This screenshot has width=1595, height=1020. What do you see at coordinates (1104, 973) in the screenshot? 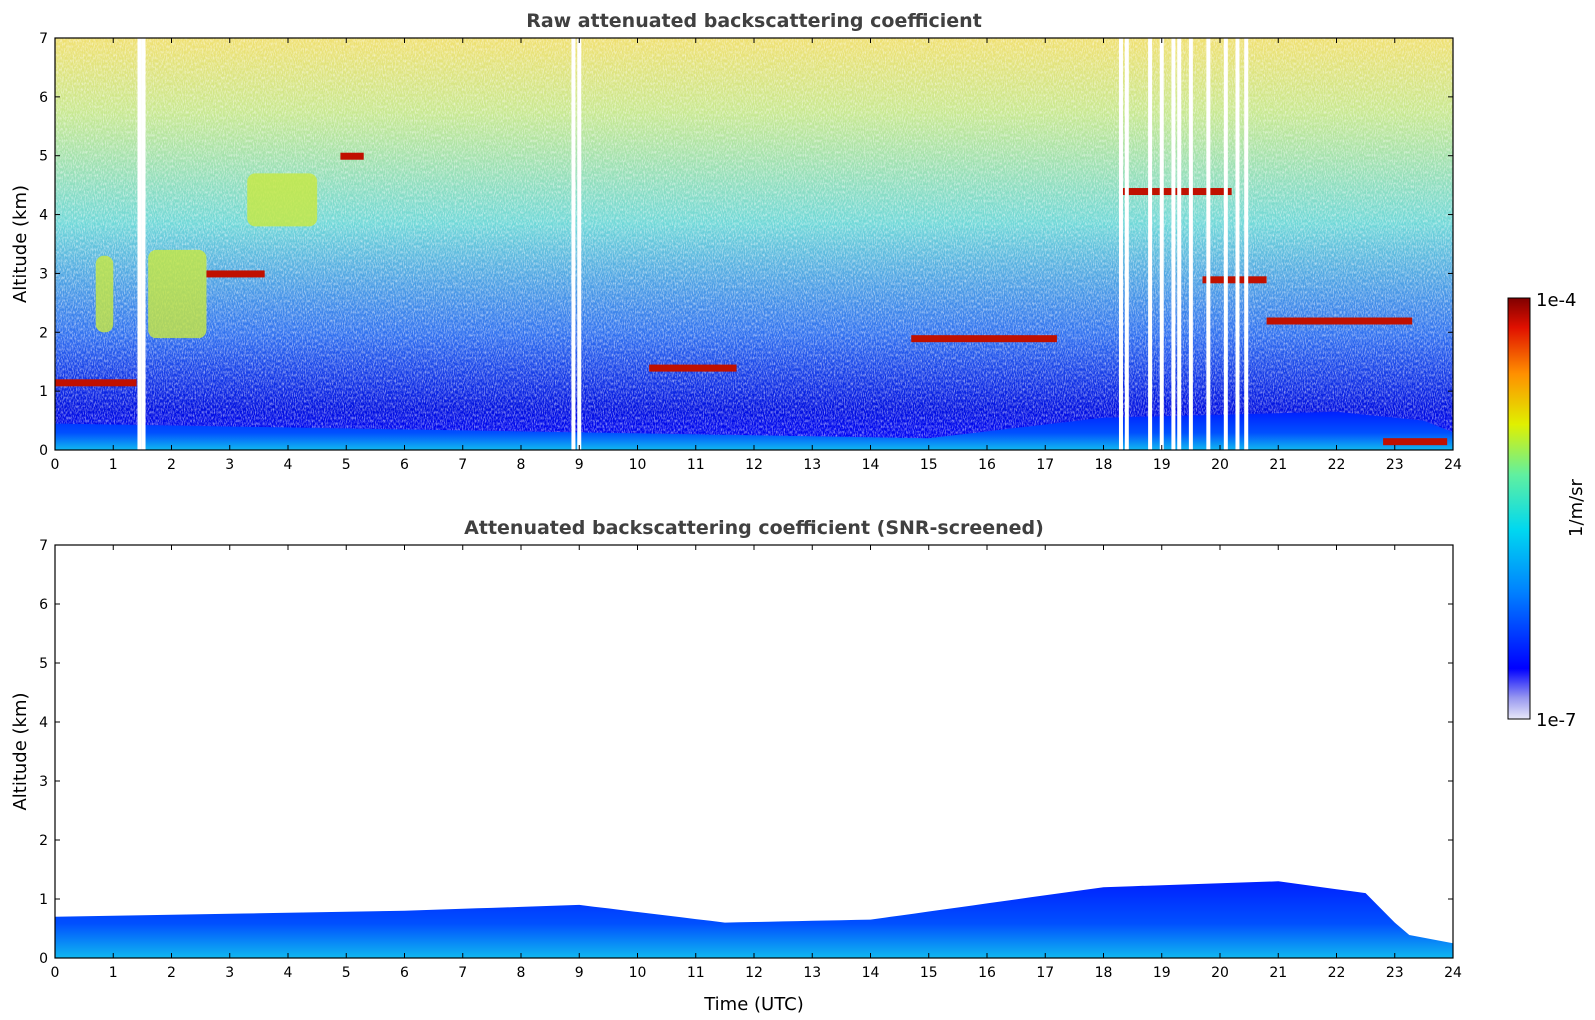
I see `x-tick-label: 18` at bounding box center [1104, 973].